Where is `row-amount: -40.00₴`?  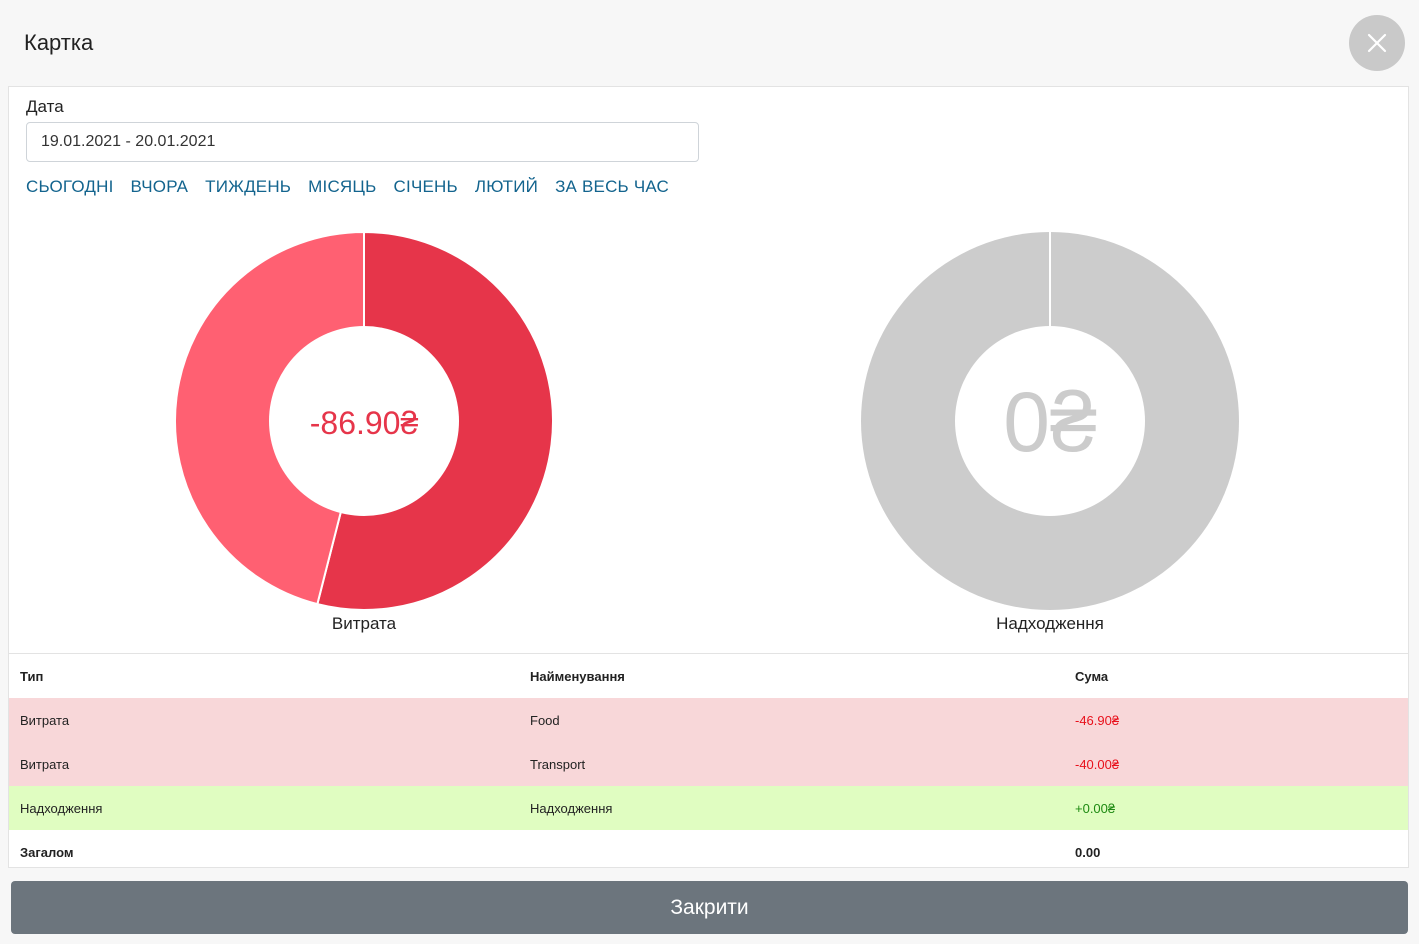 row-amount: -40.00₴ is located at coordinates (1097, 764).